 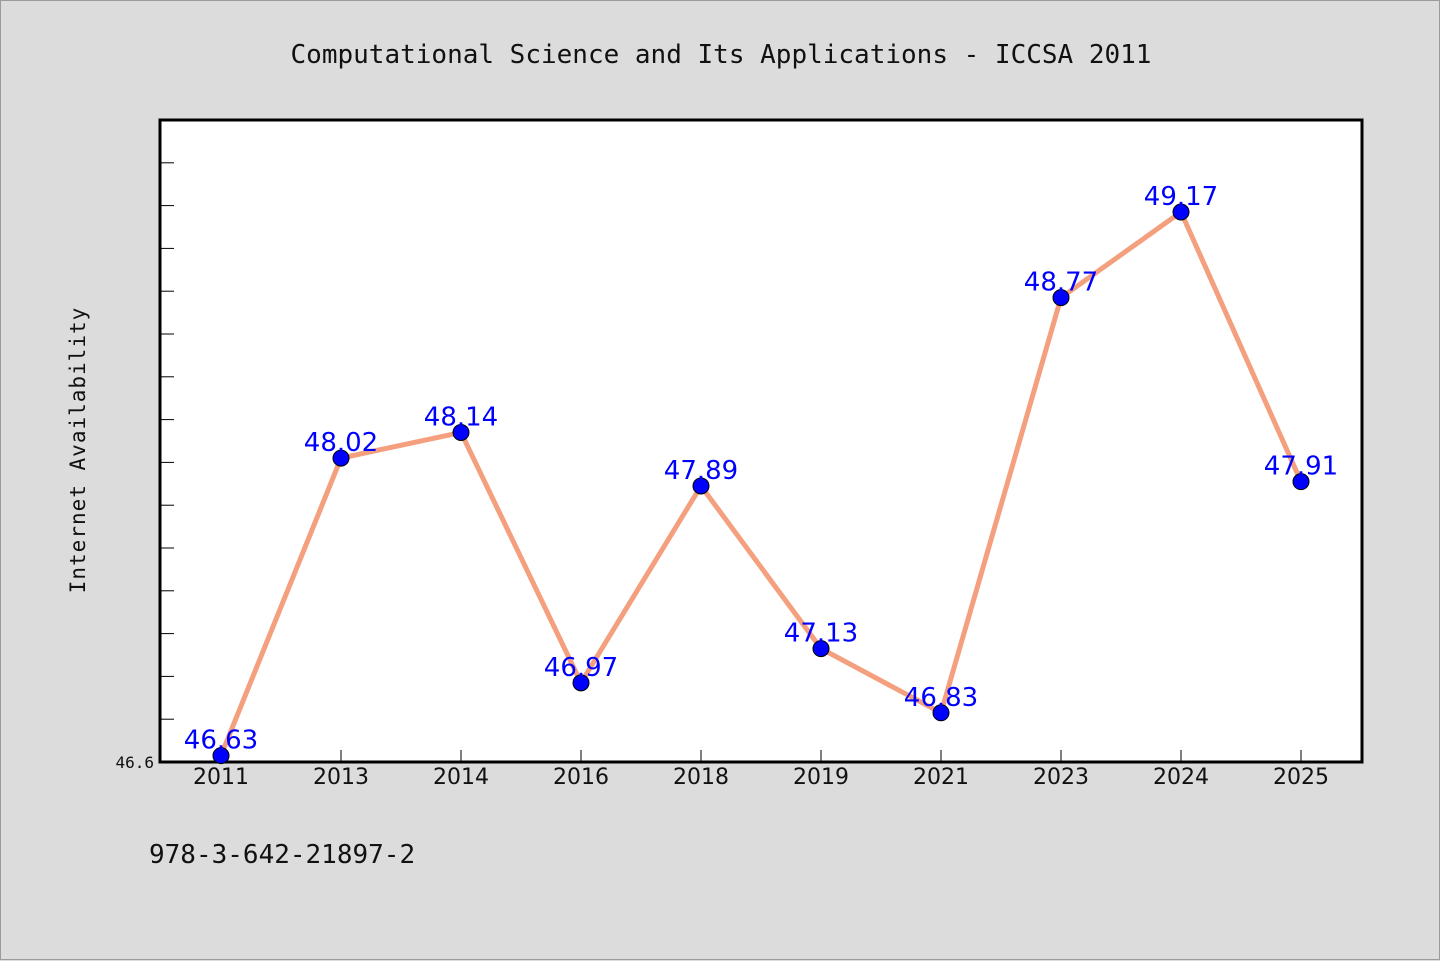 What do you see at coordinates (581, 668) in the screenshot?
I see `data-label: 46.97` at bounding box center [581, 668].